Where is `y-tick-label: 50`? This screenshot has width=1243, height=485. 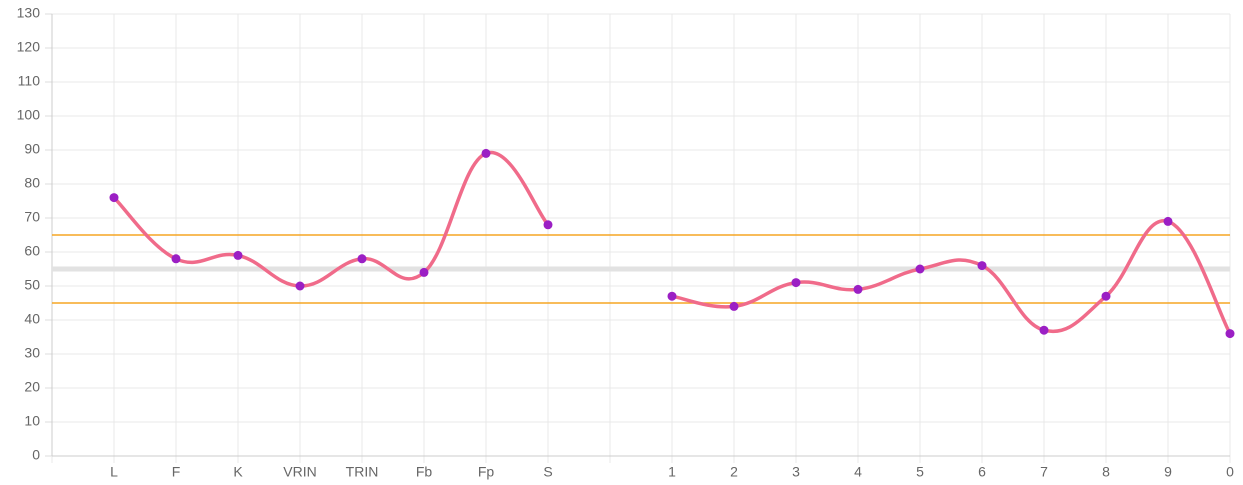 y-tick-label: 50 is located at coordinates (32, 285).